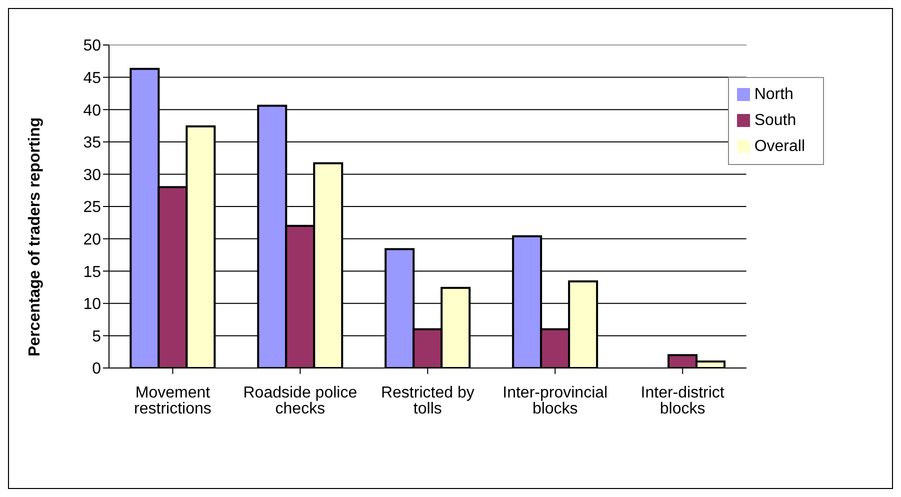 Image resolution: width=901 pixels, height=497 pixels. Describe the element at coordinates (775, 120) in the screenshot. I see `legend-label: South` at that location.